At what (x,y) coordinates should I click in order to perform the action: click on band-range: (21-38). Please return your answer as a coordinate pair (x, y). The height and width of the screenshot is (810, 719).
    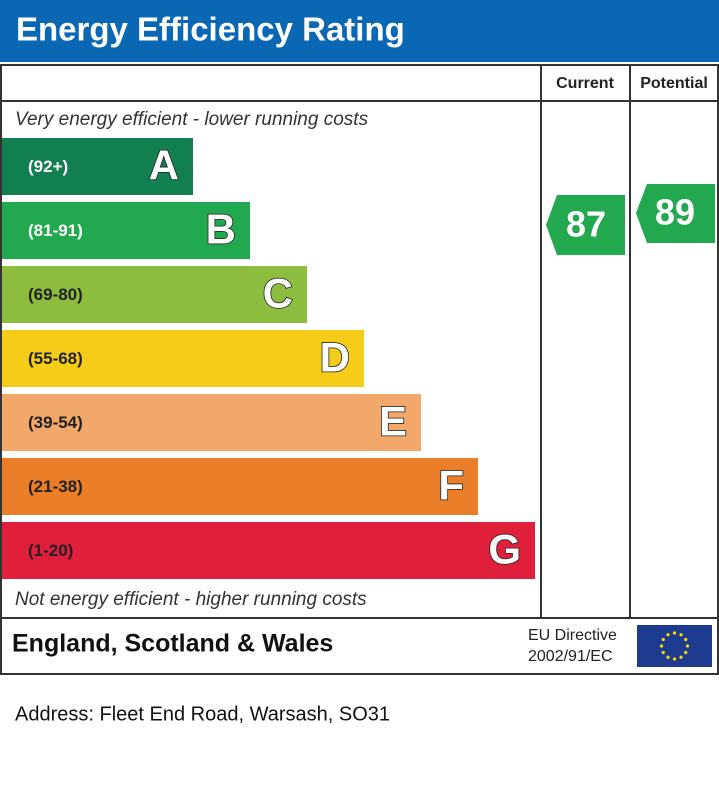
    Looking at the image, I should click on (55, 486).